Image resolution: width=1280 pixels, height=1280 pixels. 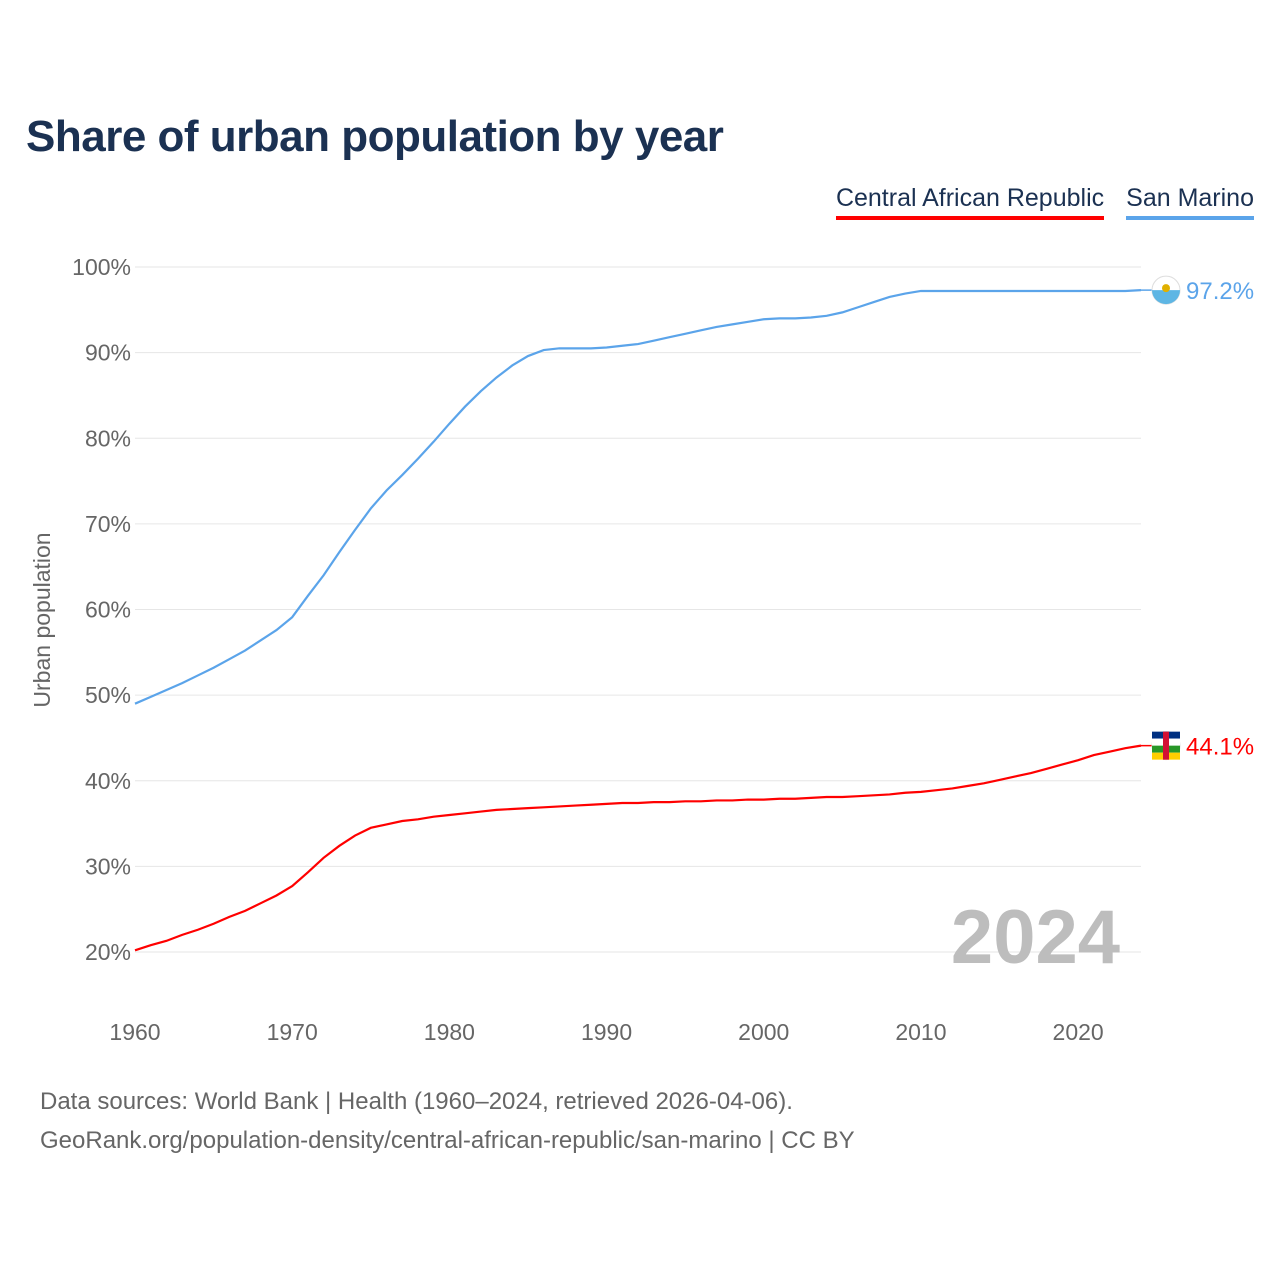 I want to click on y-tick-label: 20%, so click(x=108, y=952).